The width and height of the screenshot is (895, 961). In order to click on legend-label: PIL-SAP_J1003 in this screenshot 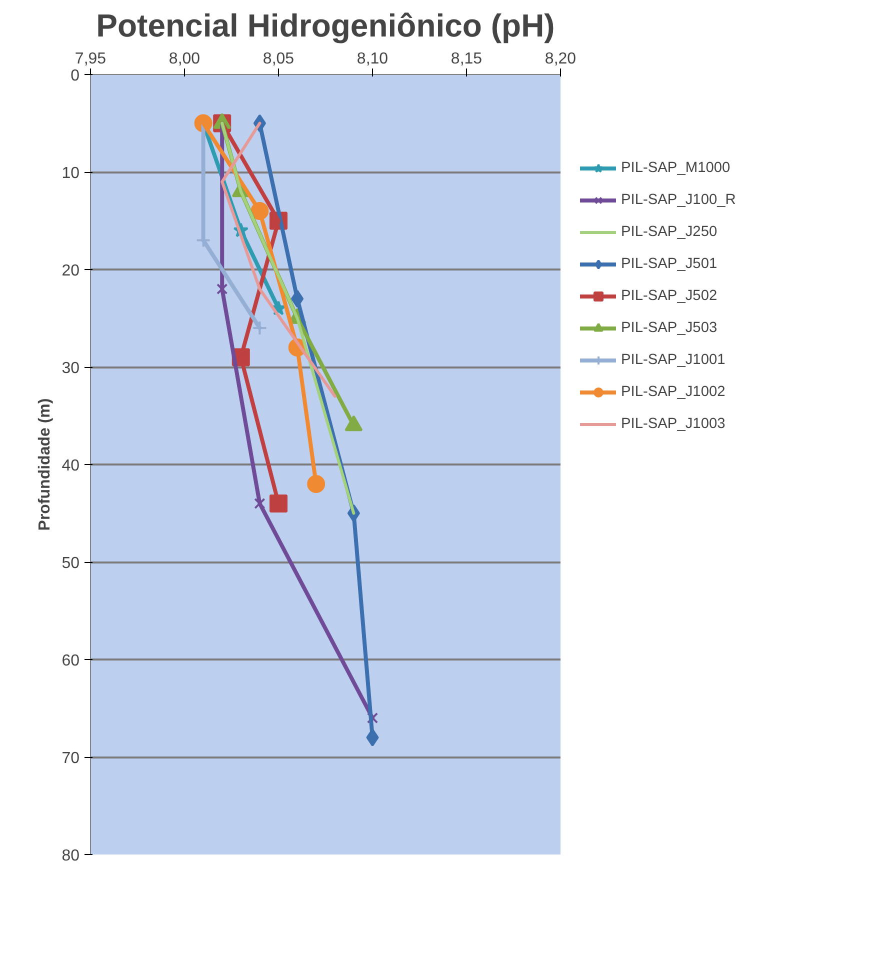, I will do `click(673, 424)`.